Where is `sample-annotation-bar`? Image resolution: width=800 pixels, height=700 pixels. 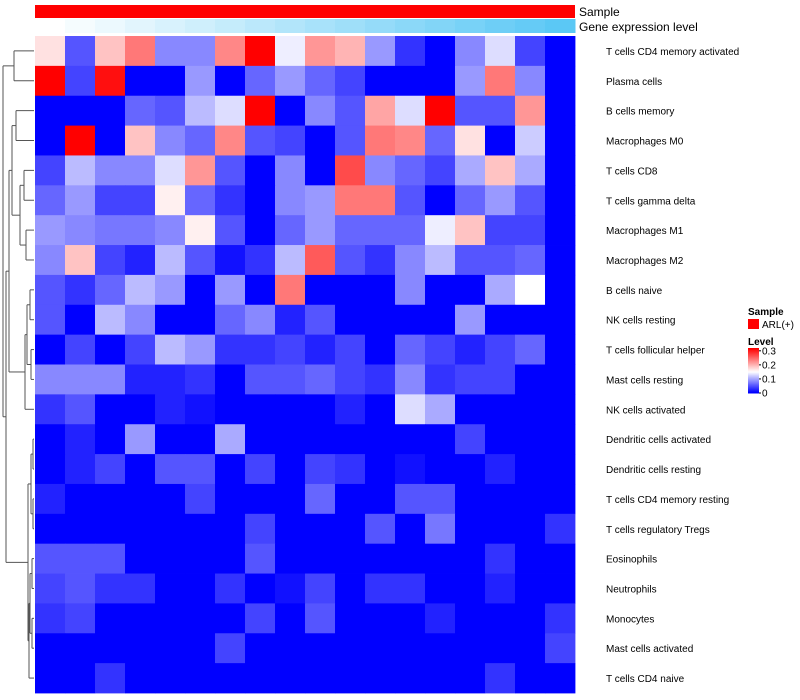
sample-annotation-bar is located at coordinates (305, 11).